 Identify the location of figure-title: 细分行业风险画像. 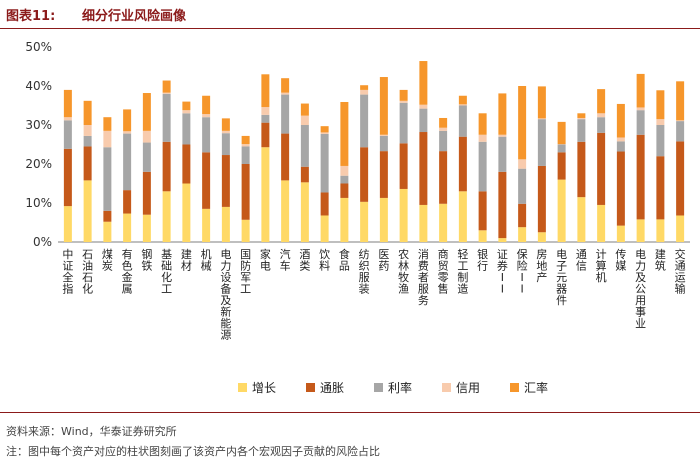
(134, 16).